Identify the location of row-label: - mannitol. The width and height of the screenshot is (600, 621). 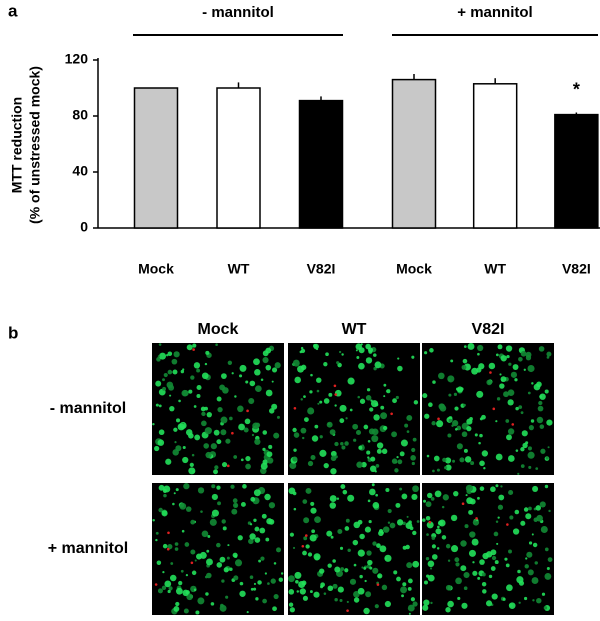
(88, 408).